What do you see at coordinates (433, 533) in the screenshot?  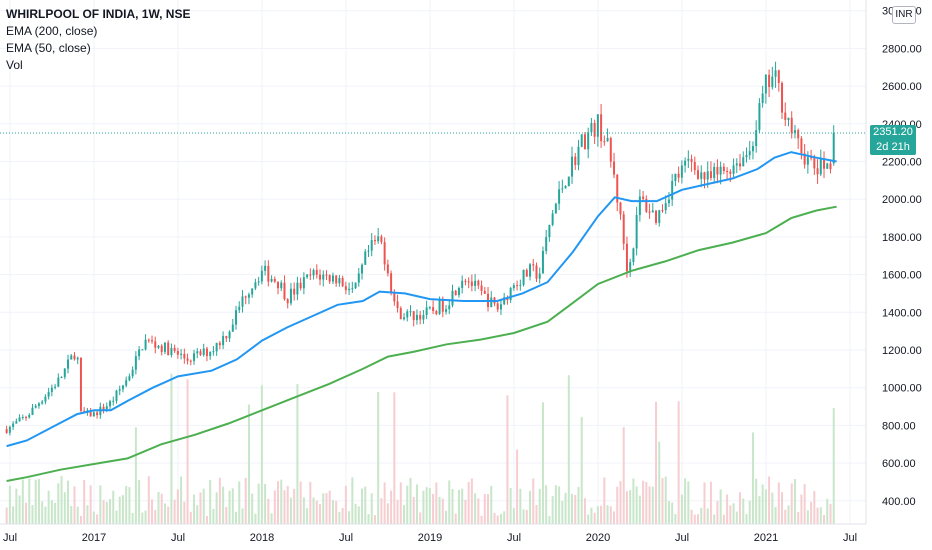 I see `time-axis: Jul 2017 Jul 2018 Jul 2019 Jul 2020 Jul 2021 Jul` at bounding box center [433, 533].